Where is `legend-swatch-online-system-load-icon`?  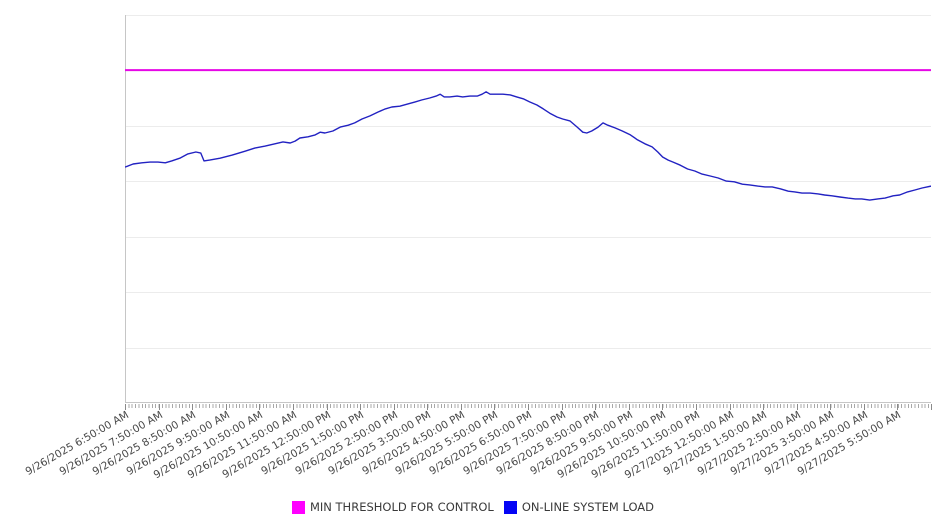 legend-swatch-online-system-load-icon is located at coordinates (510, 507).